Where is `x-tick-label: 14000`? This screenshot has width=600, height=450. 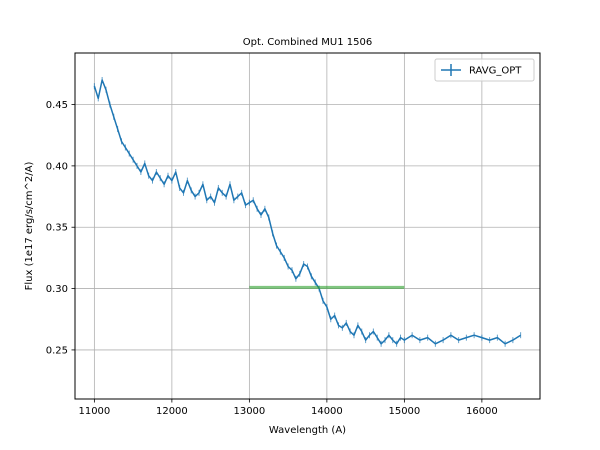 x-tick-label: 14000 is located at coordinates (327, 411).